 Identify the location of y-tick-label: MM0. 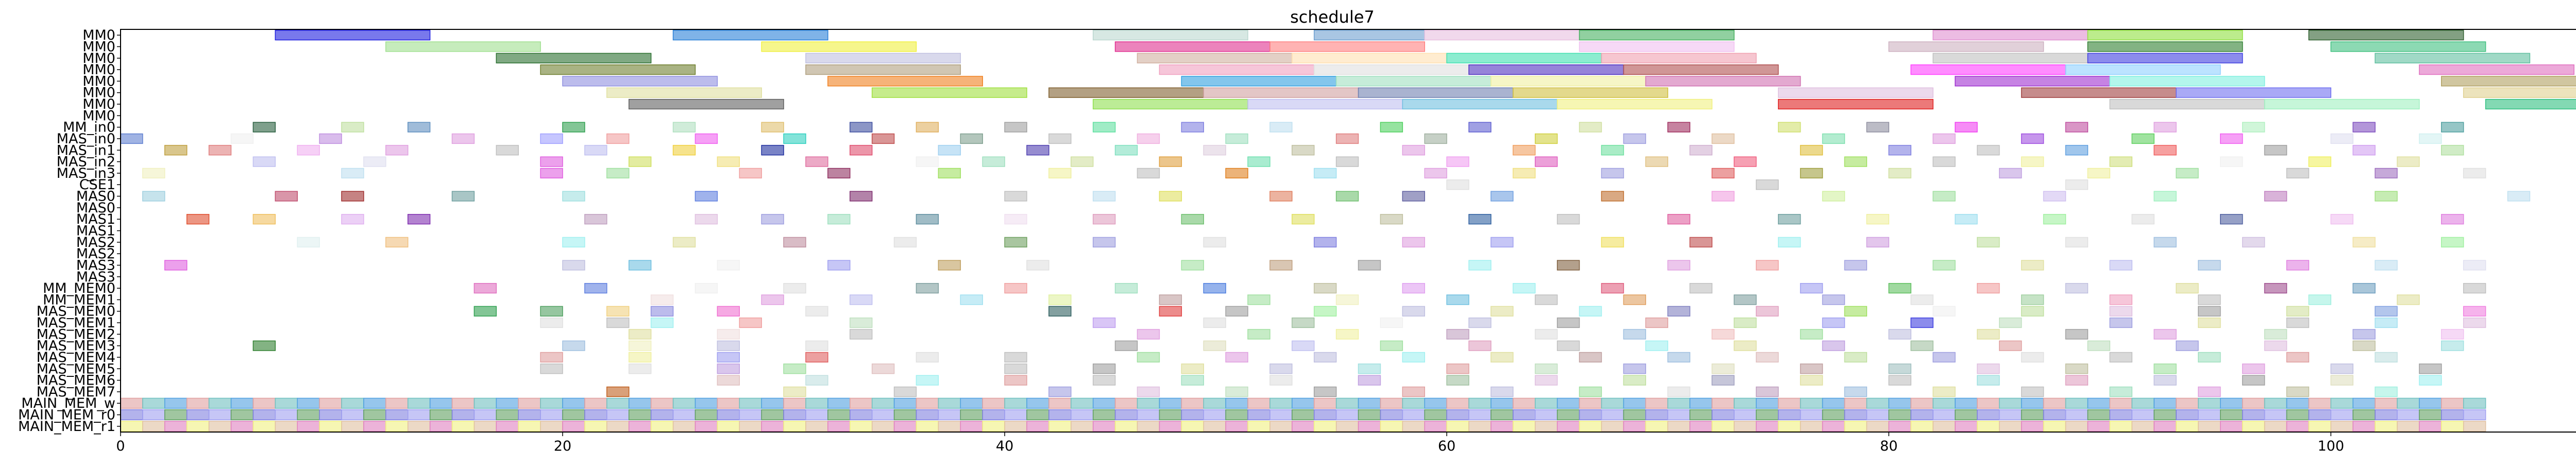
(98, 81).